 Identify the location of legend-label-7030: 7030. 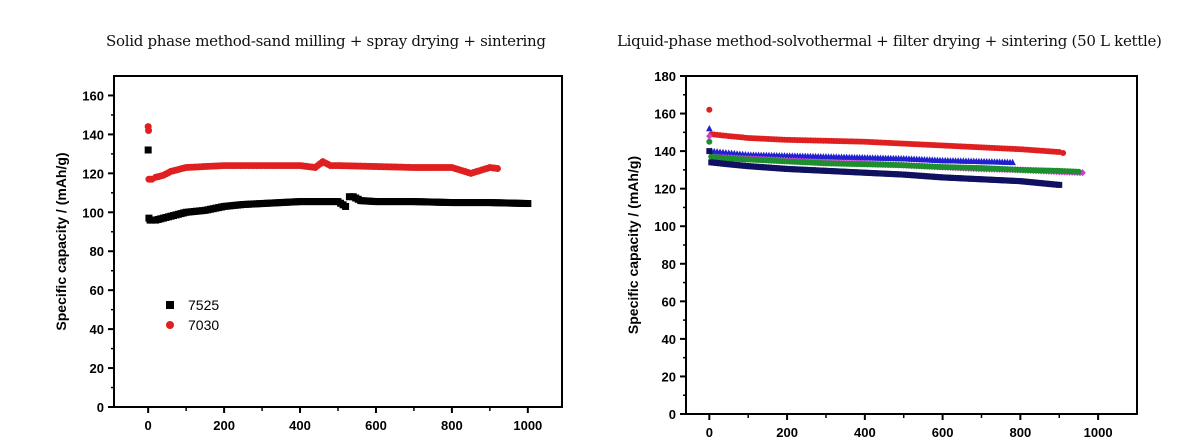
(203, 325).